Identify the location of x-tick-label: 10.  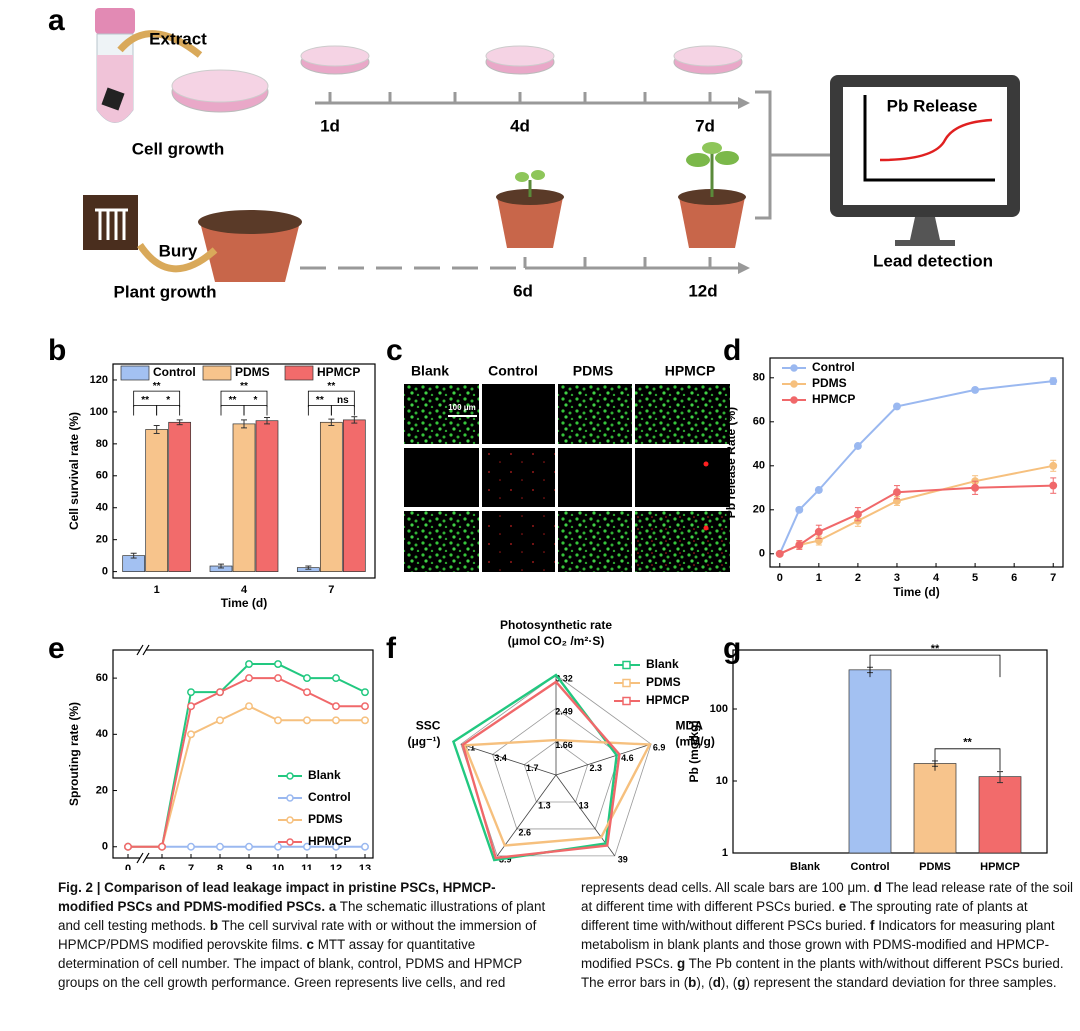
(278, 866).